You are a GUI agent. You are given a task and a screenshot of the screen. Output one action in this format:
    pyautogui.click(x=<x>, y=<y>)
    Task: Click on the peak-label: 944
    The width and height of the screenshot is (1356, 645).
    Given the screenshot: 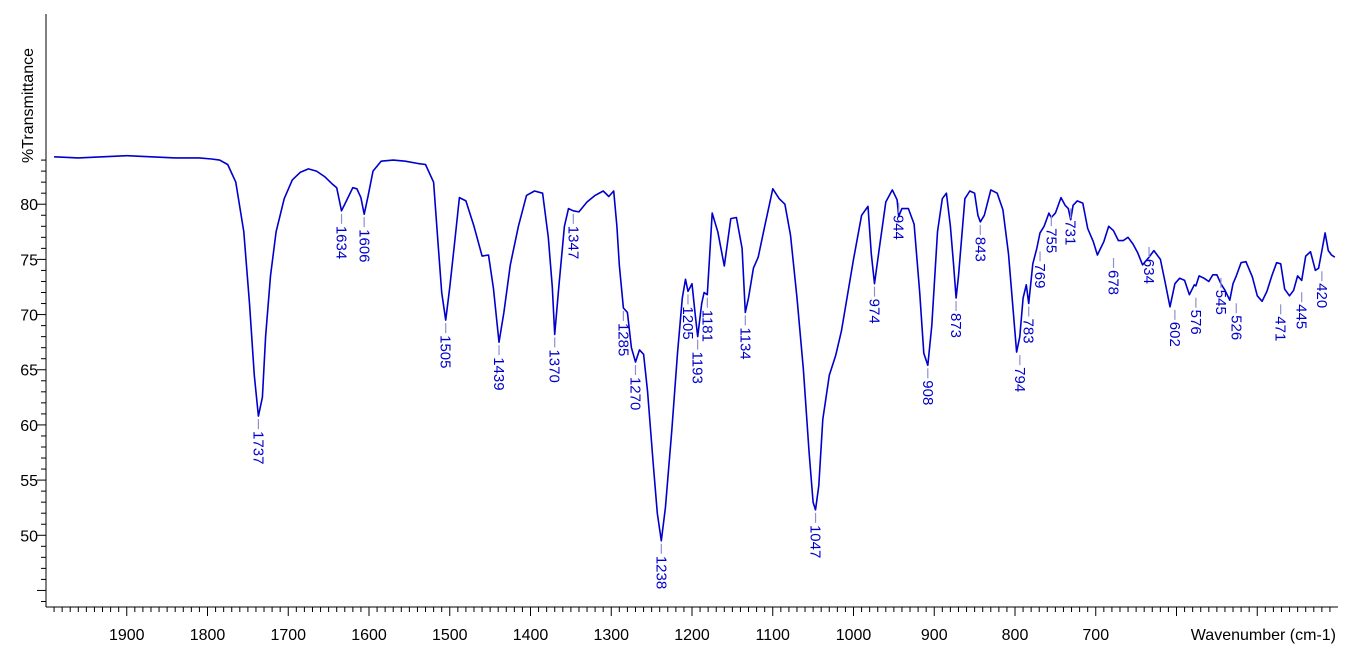 What is the action you would take?
    pyautogui.click(x=898, y=227)
    